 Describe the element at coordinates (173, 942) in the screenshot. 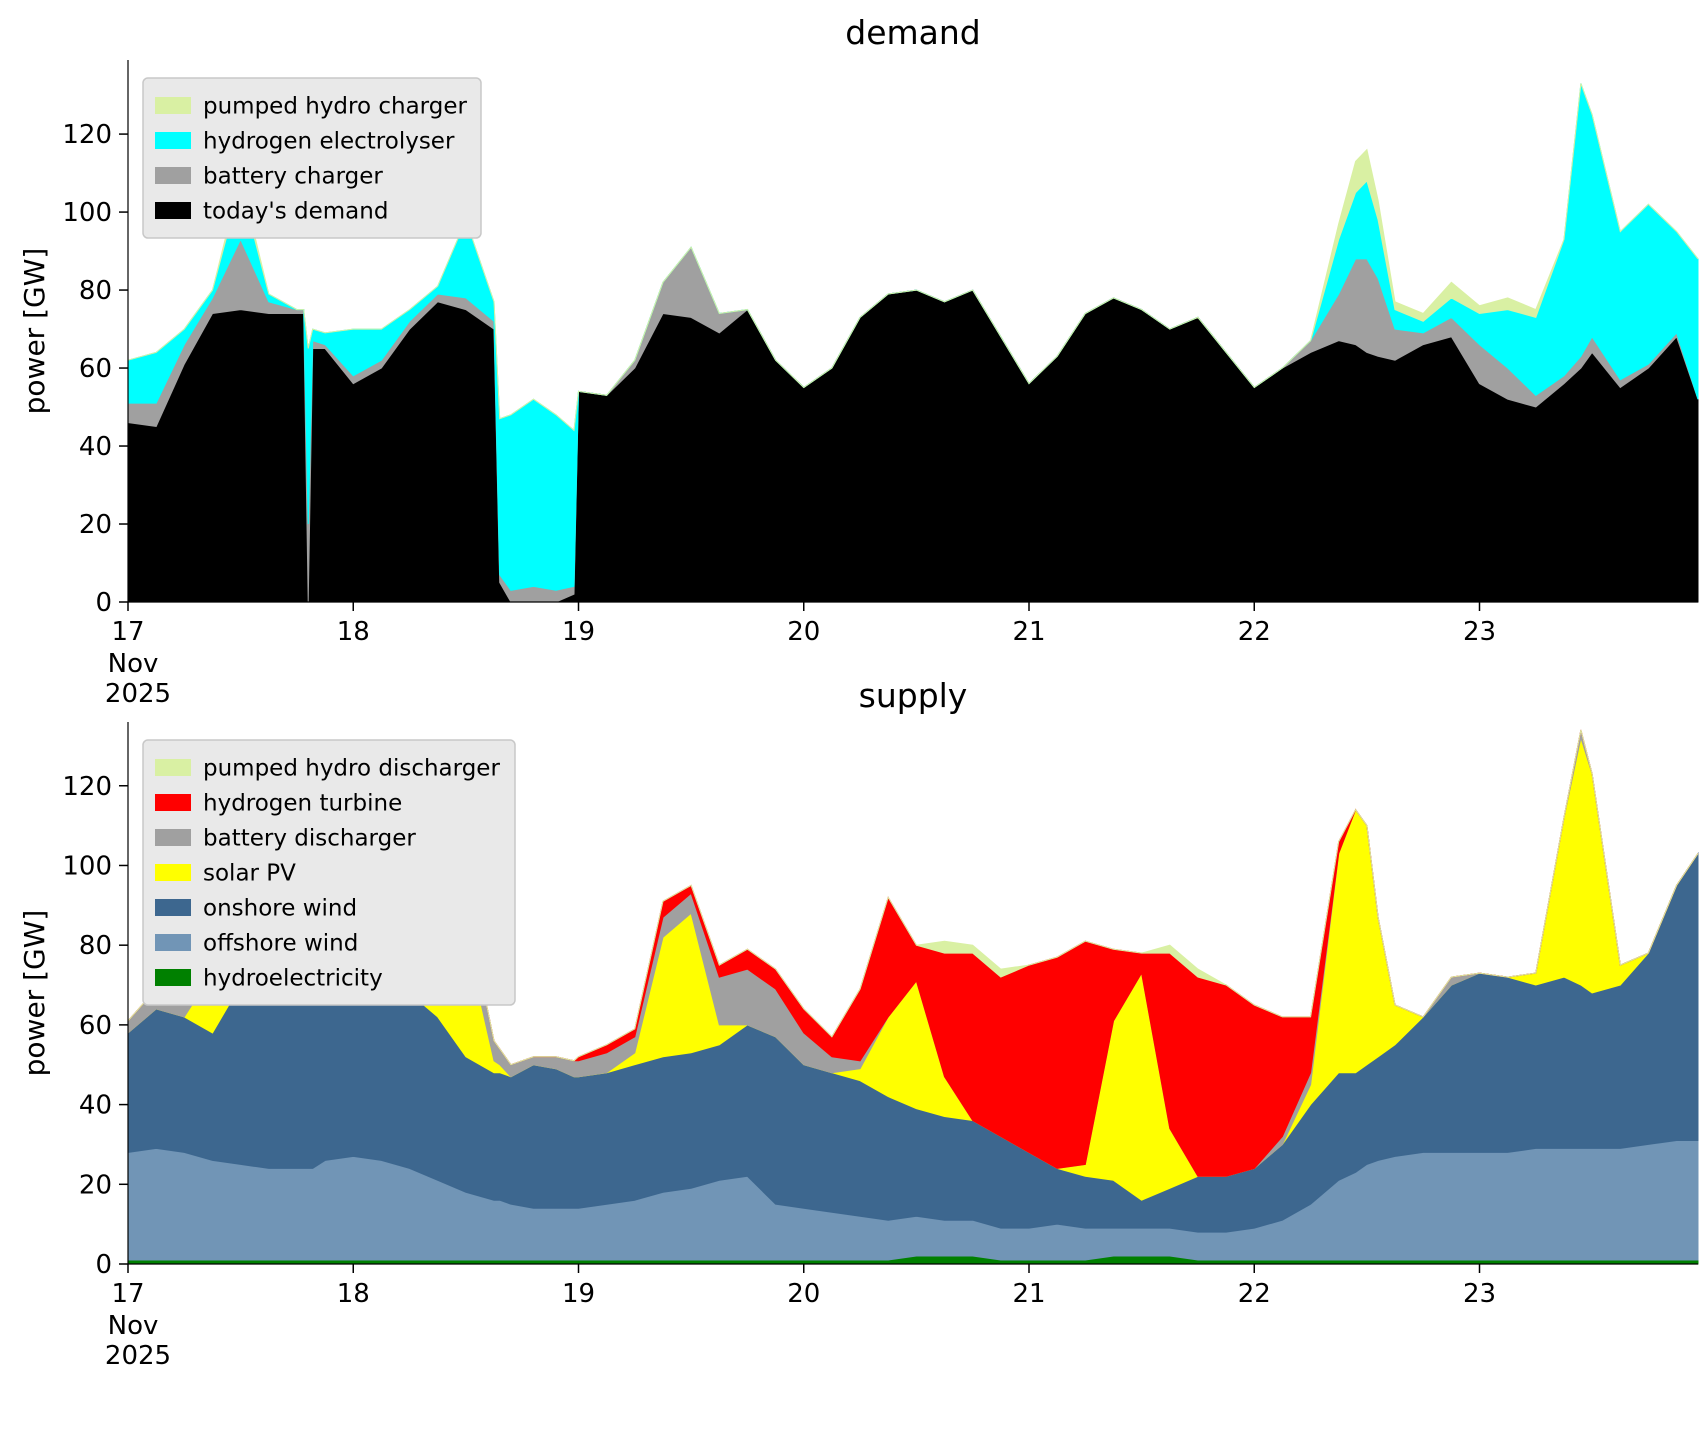

I see `legend-swatch-offshore-wind` at that location.